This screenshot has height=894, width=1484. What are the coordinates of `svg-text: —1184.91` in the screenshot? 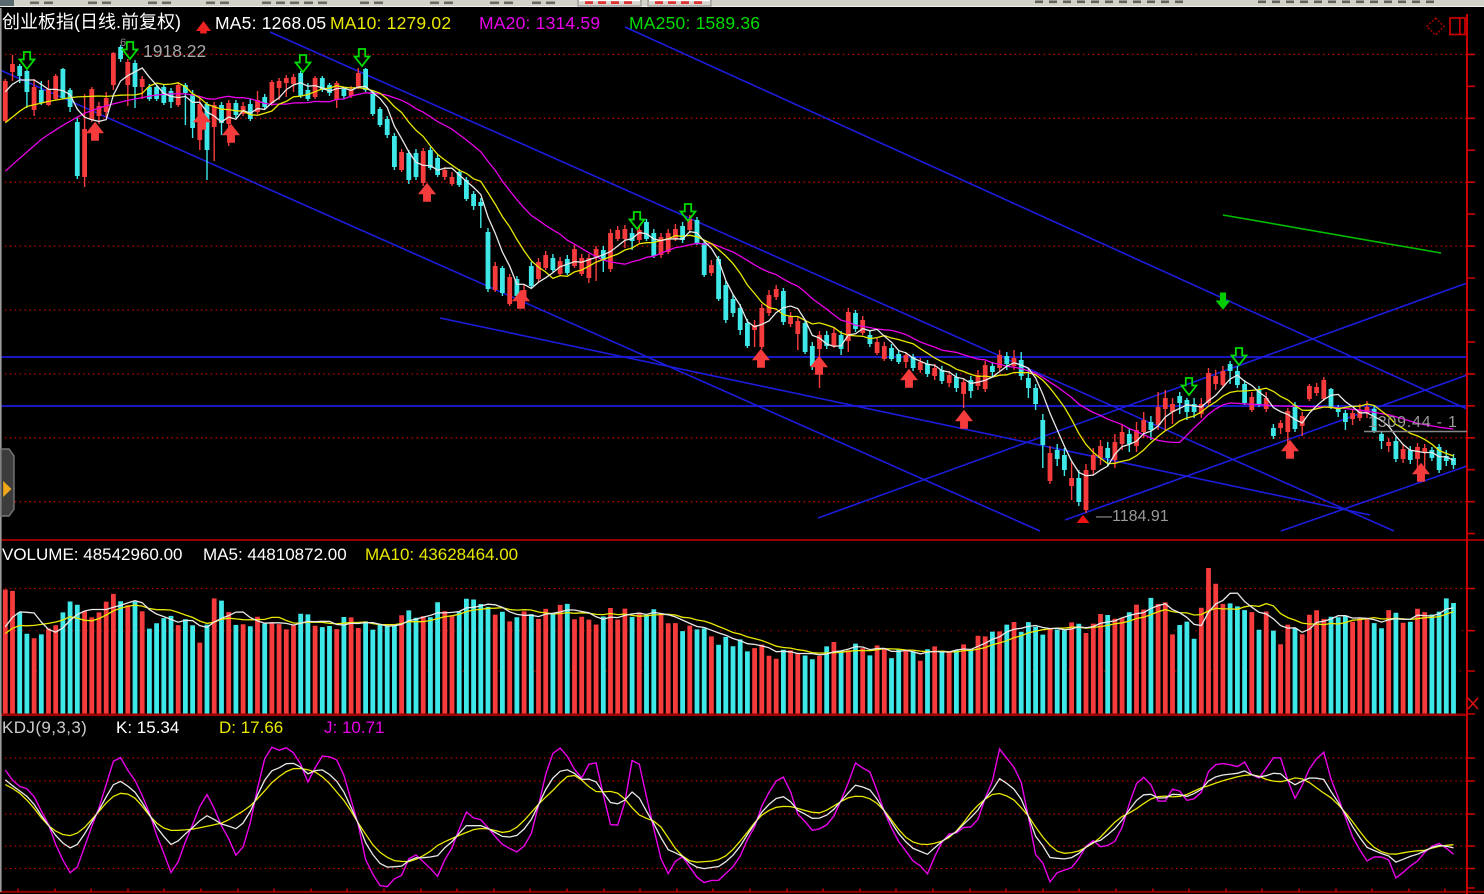 It's located at (1132, 516).